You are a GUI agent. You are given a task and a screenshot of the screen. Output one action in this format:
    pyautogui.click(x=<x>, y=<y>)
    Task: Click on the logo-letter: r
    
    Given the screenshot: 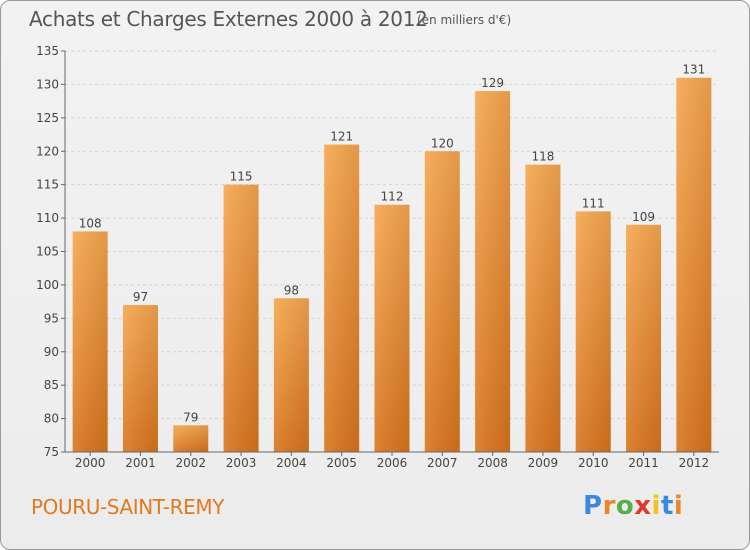 What is the action you would take?
    pyautogui.click(x=609, y=506)
    